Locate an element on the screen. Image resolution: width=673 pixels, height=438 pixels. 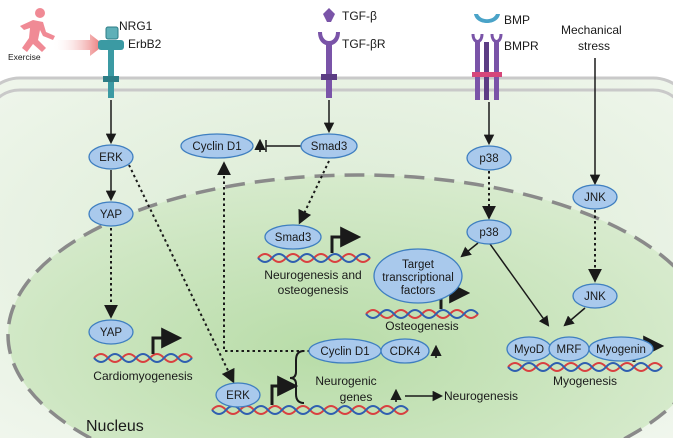
node-p38-nucleus: p38 is located at coordinates (489, 232).